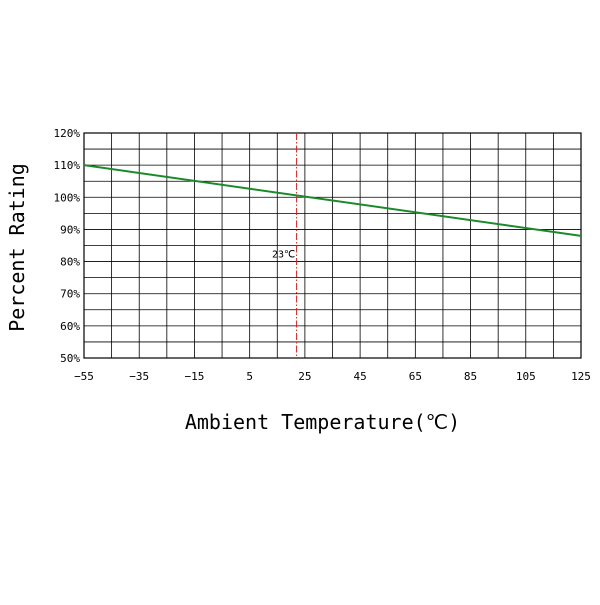 The image size is (600, 605). What do you see at coordinates (359, 376) in the screenshot?
I see `x-tick-label: 45` at bounding box center [359, 376].